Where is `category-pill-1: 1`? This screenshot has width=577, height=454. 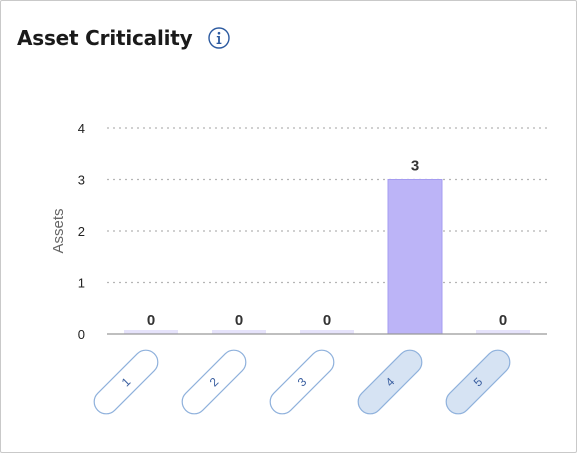
category-pill-1: 1 is located at coordinates (126, 382).